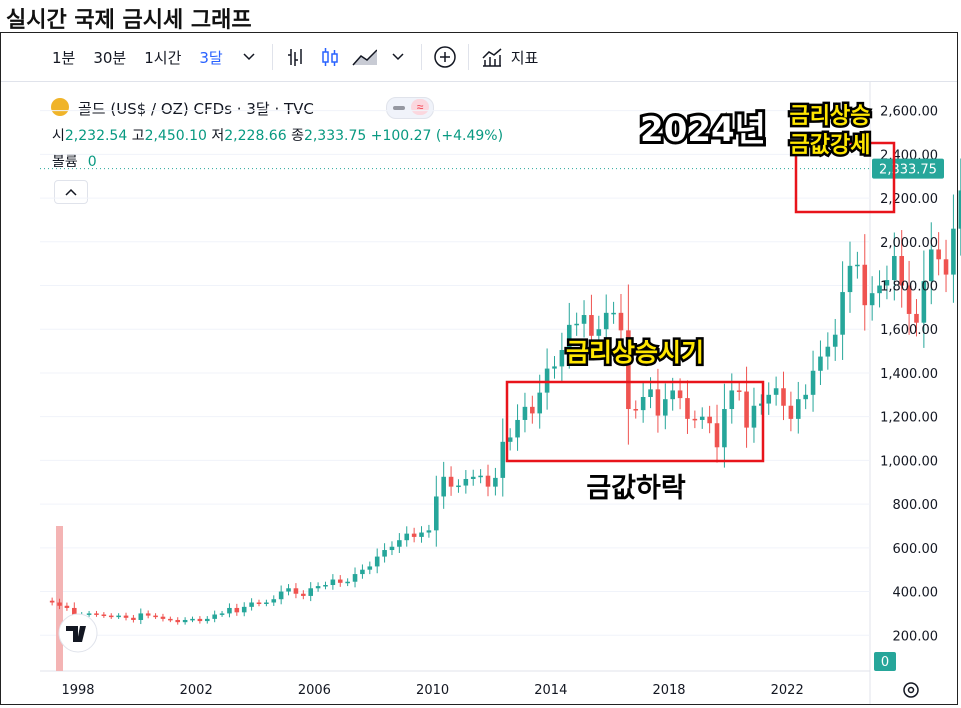  Describe the element at coordinates (64, 57) in the screenshot. I see `interval-1m-button: 1분` at that location.